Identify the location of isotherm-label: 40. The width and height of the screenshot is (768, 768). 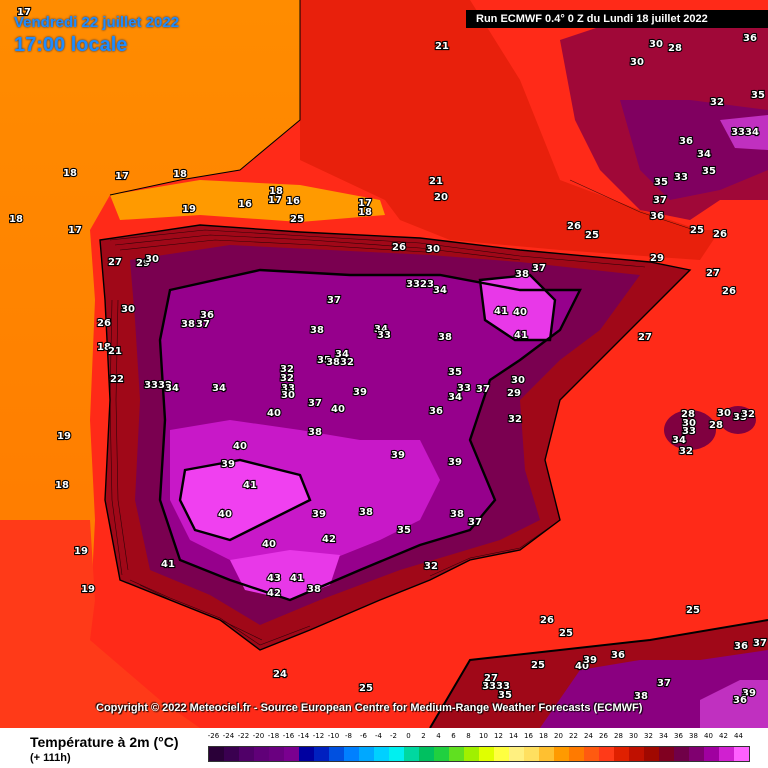
(240, 446).